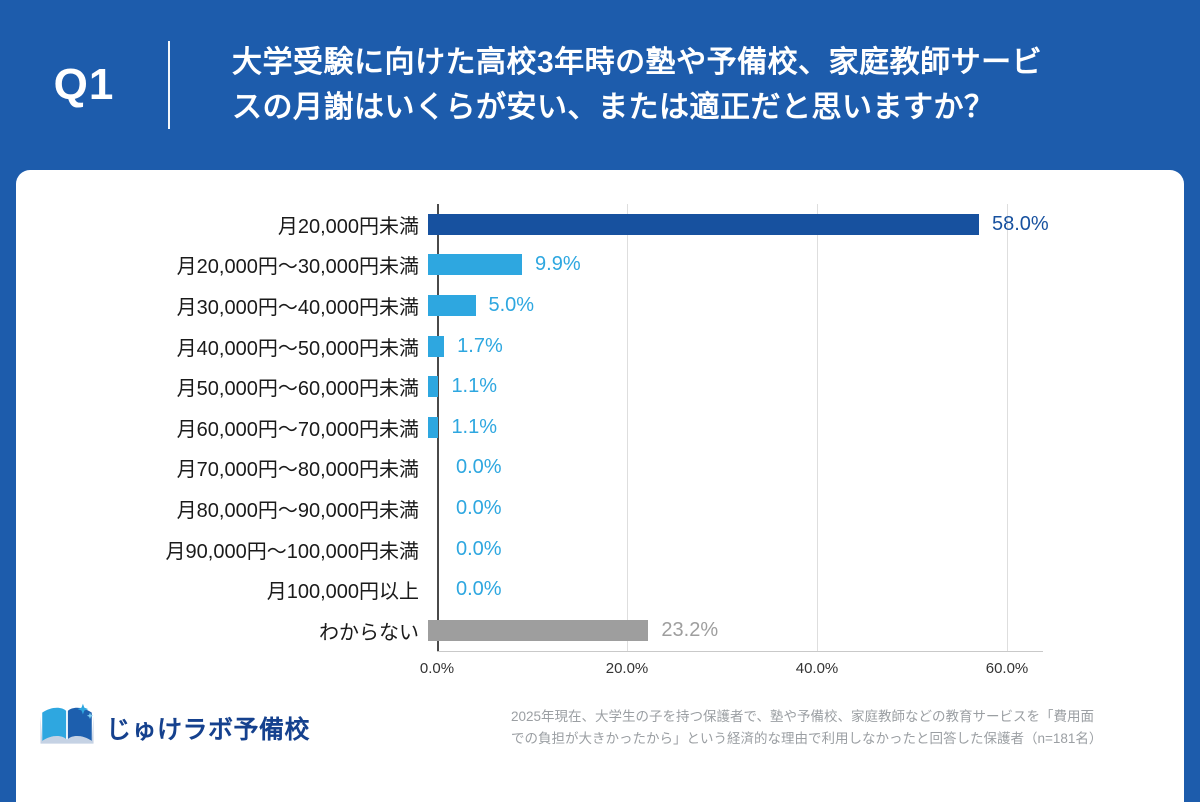 Image resolution: width=1200 pixels, height=802 pixels. I want to click on chart-row: 月80,000円〜90,000円未満 0.0%, so click(600, 508).